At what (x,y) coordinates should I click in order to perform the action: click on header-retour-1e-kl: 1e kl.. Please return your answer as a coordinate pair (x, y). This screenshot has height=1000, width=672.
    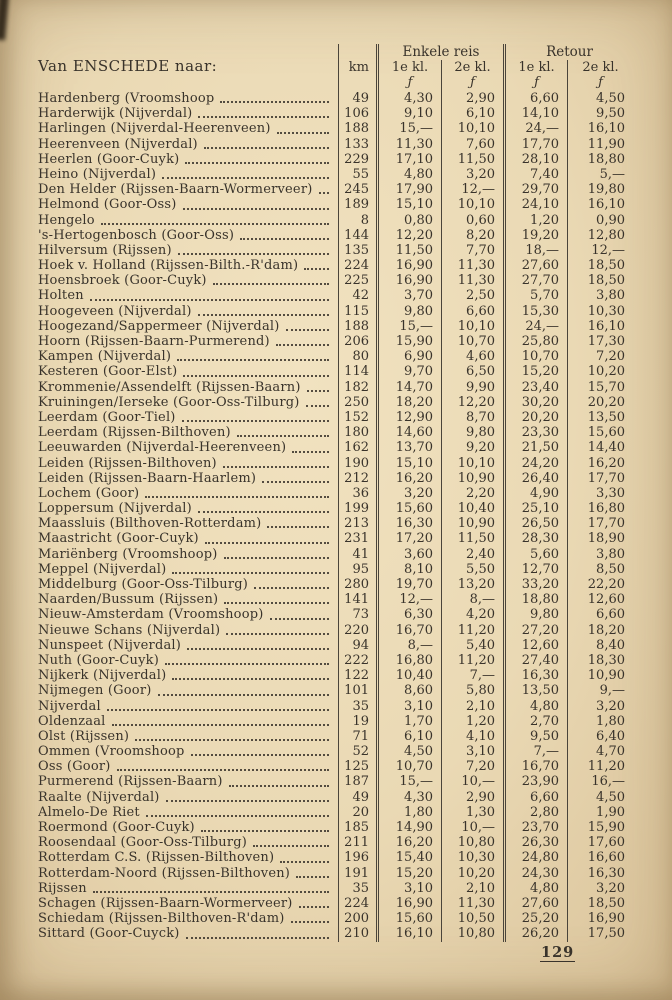
    Looking at the image, I should click on (535, 68).